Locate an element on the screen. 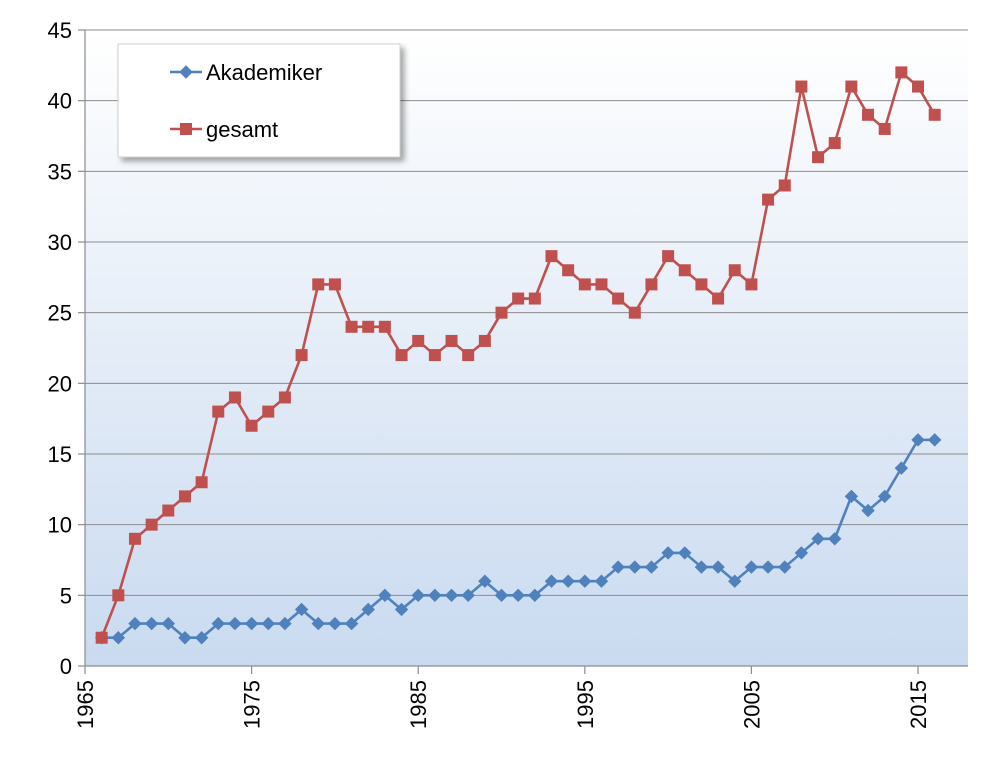 This screenshot has width=1000, height=781. y-tick-label: 5 is located at coordinates (66, 595).